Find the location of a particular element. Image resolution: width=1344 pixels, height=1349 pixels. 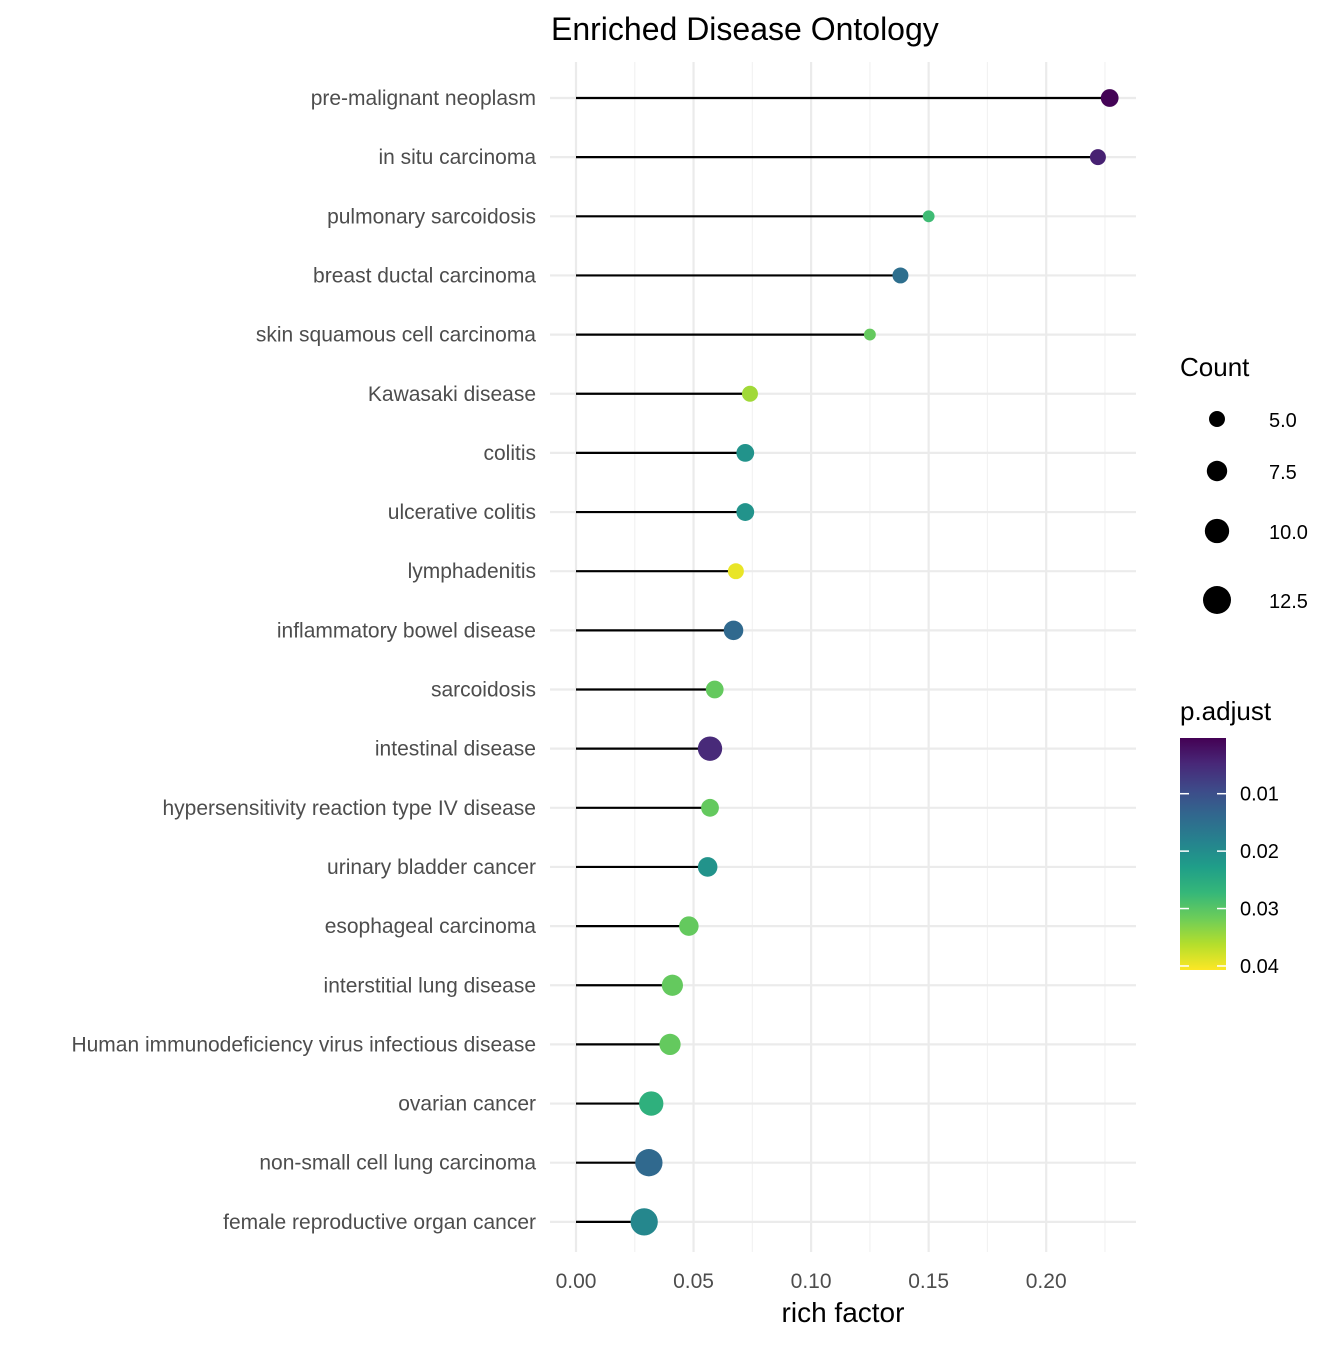

x-tick-label: 0.00 is located at coordinates (576, 1281).